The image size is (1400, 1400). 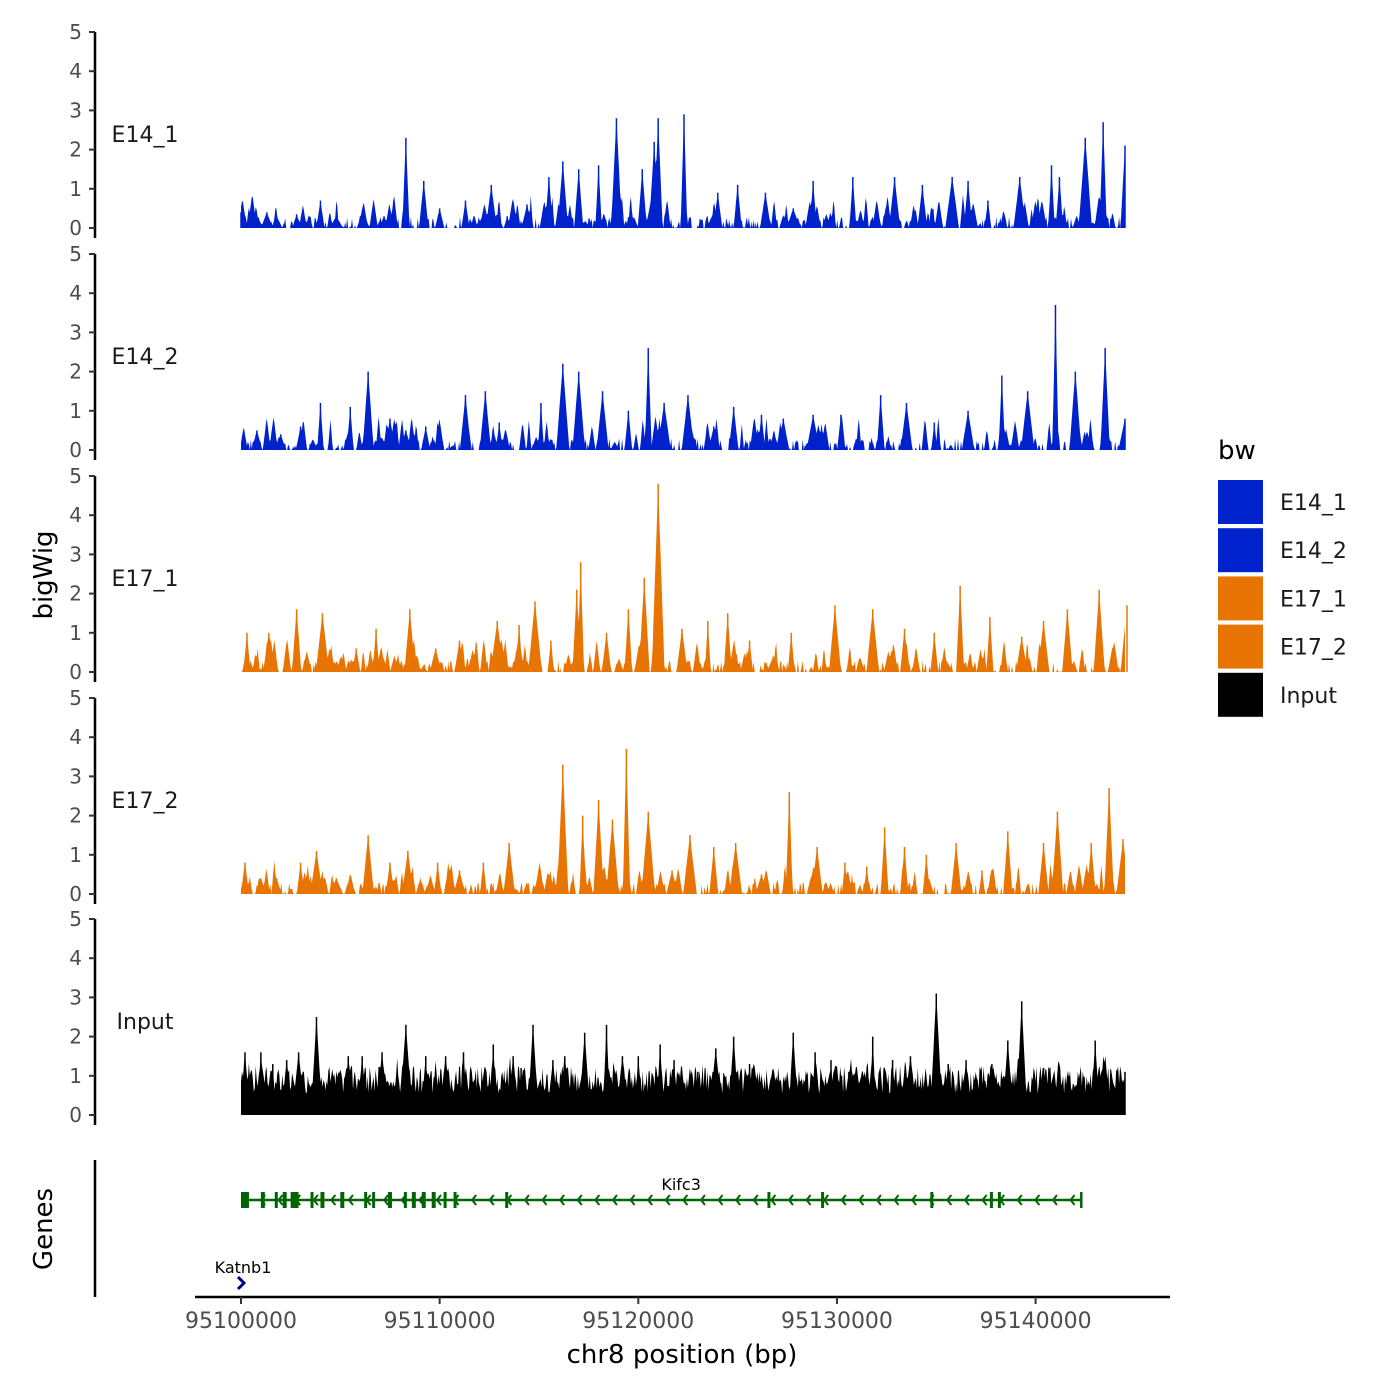 What do you see at coordinates (75, 293) in the screenshot?
I see `y-tick-label-E14_2-4: 4` at bounding box center [75, 293].